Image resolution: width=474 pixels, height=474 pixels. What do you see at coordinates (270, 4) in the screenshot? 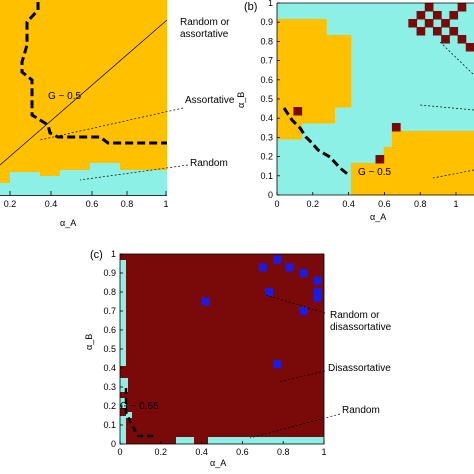
I see `panel-b-ytick-label: 1` at bounding box center [270, 4].